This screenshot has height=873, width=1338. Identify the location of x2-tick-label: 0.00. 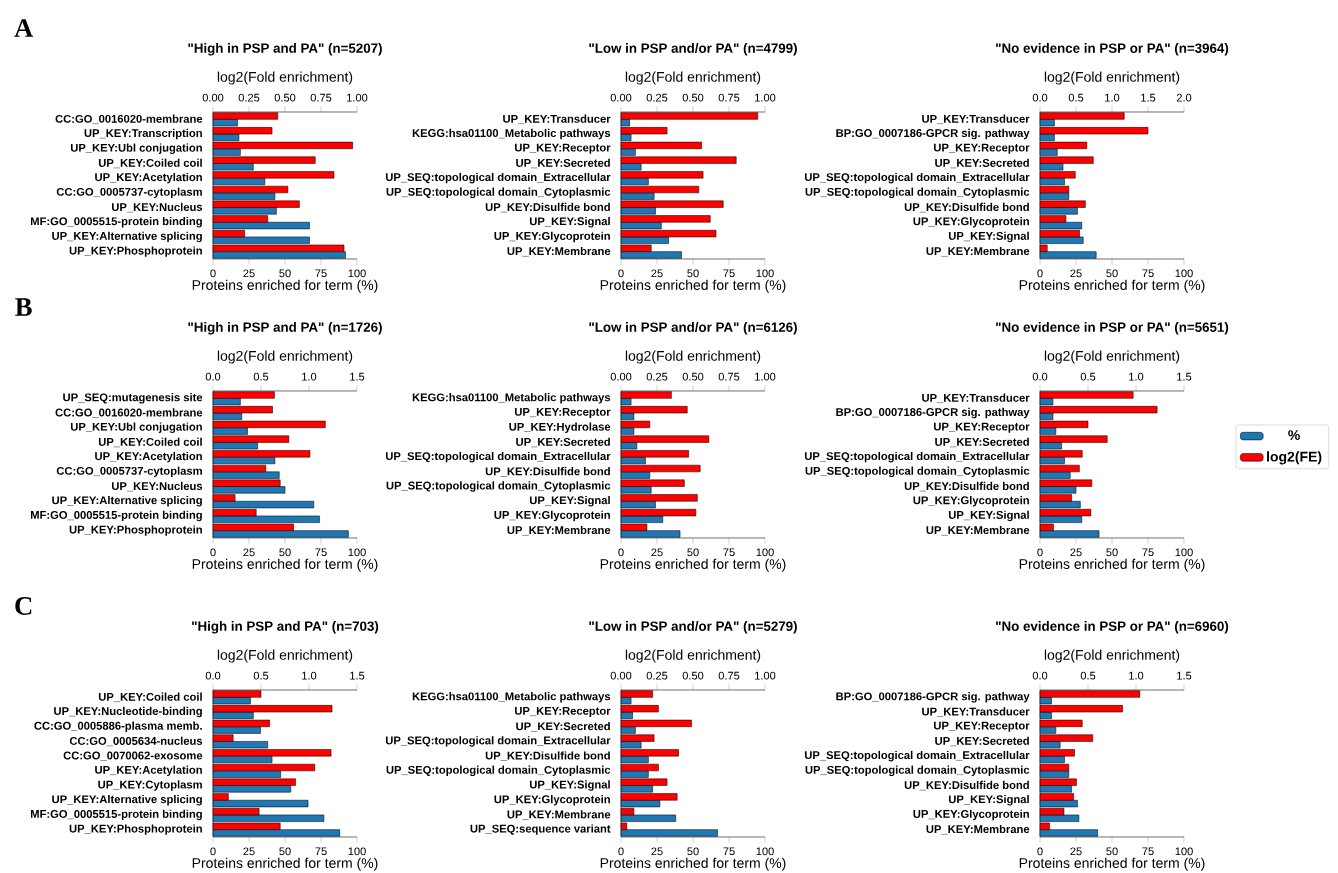
(621, 675).